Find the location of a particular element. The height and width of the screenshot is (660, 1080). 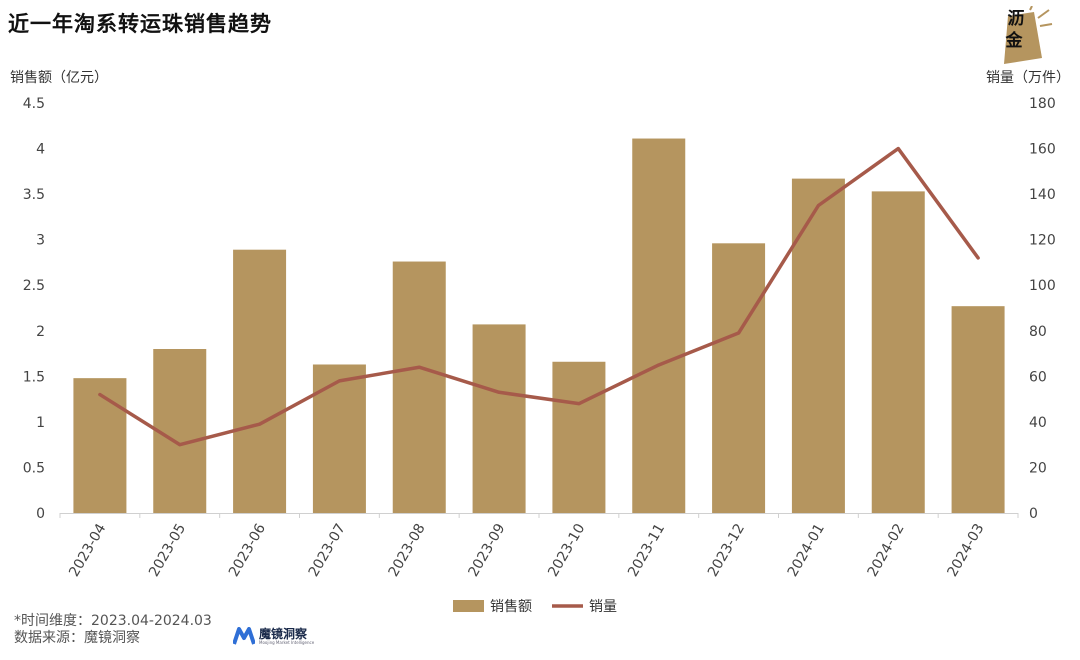

y-tick-right: 120 is located at coordinates (1042, 241).